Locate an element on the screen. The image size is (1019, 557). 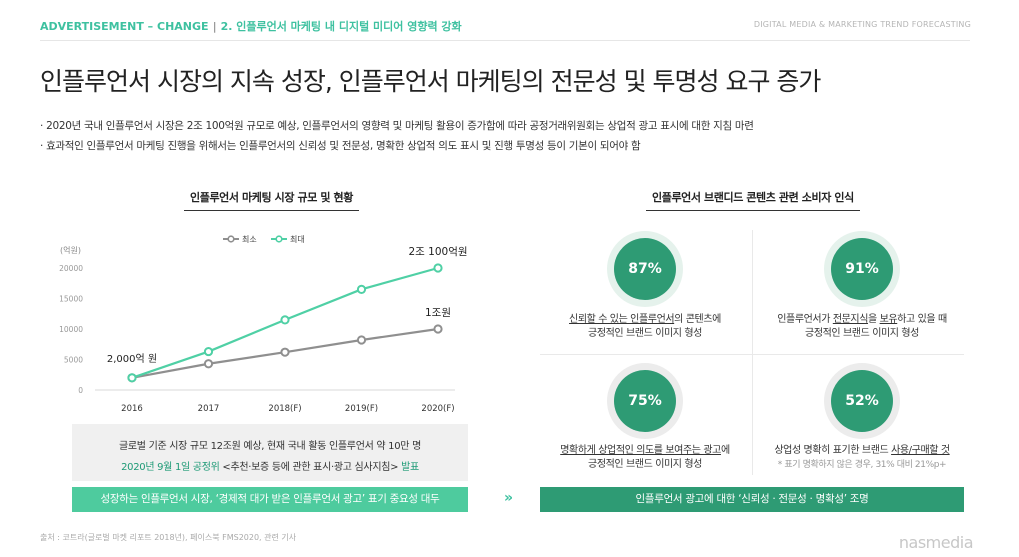
stat-text: 상업성 명확히 표기한 브랜드 is located at coordinates (833, 450).